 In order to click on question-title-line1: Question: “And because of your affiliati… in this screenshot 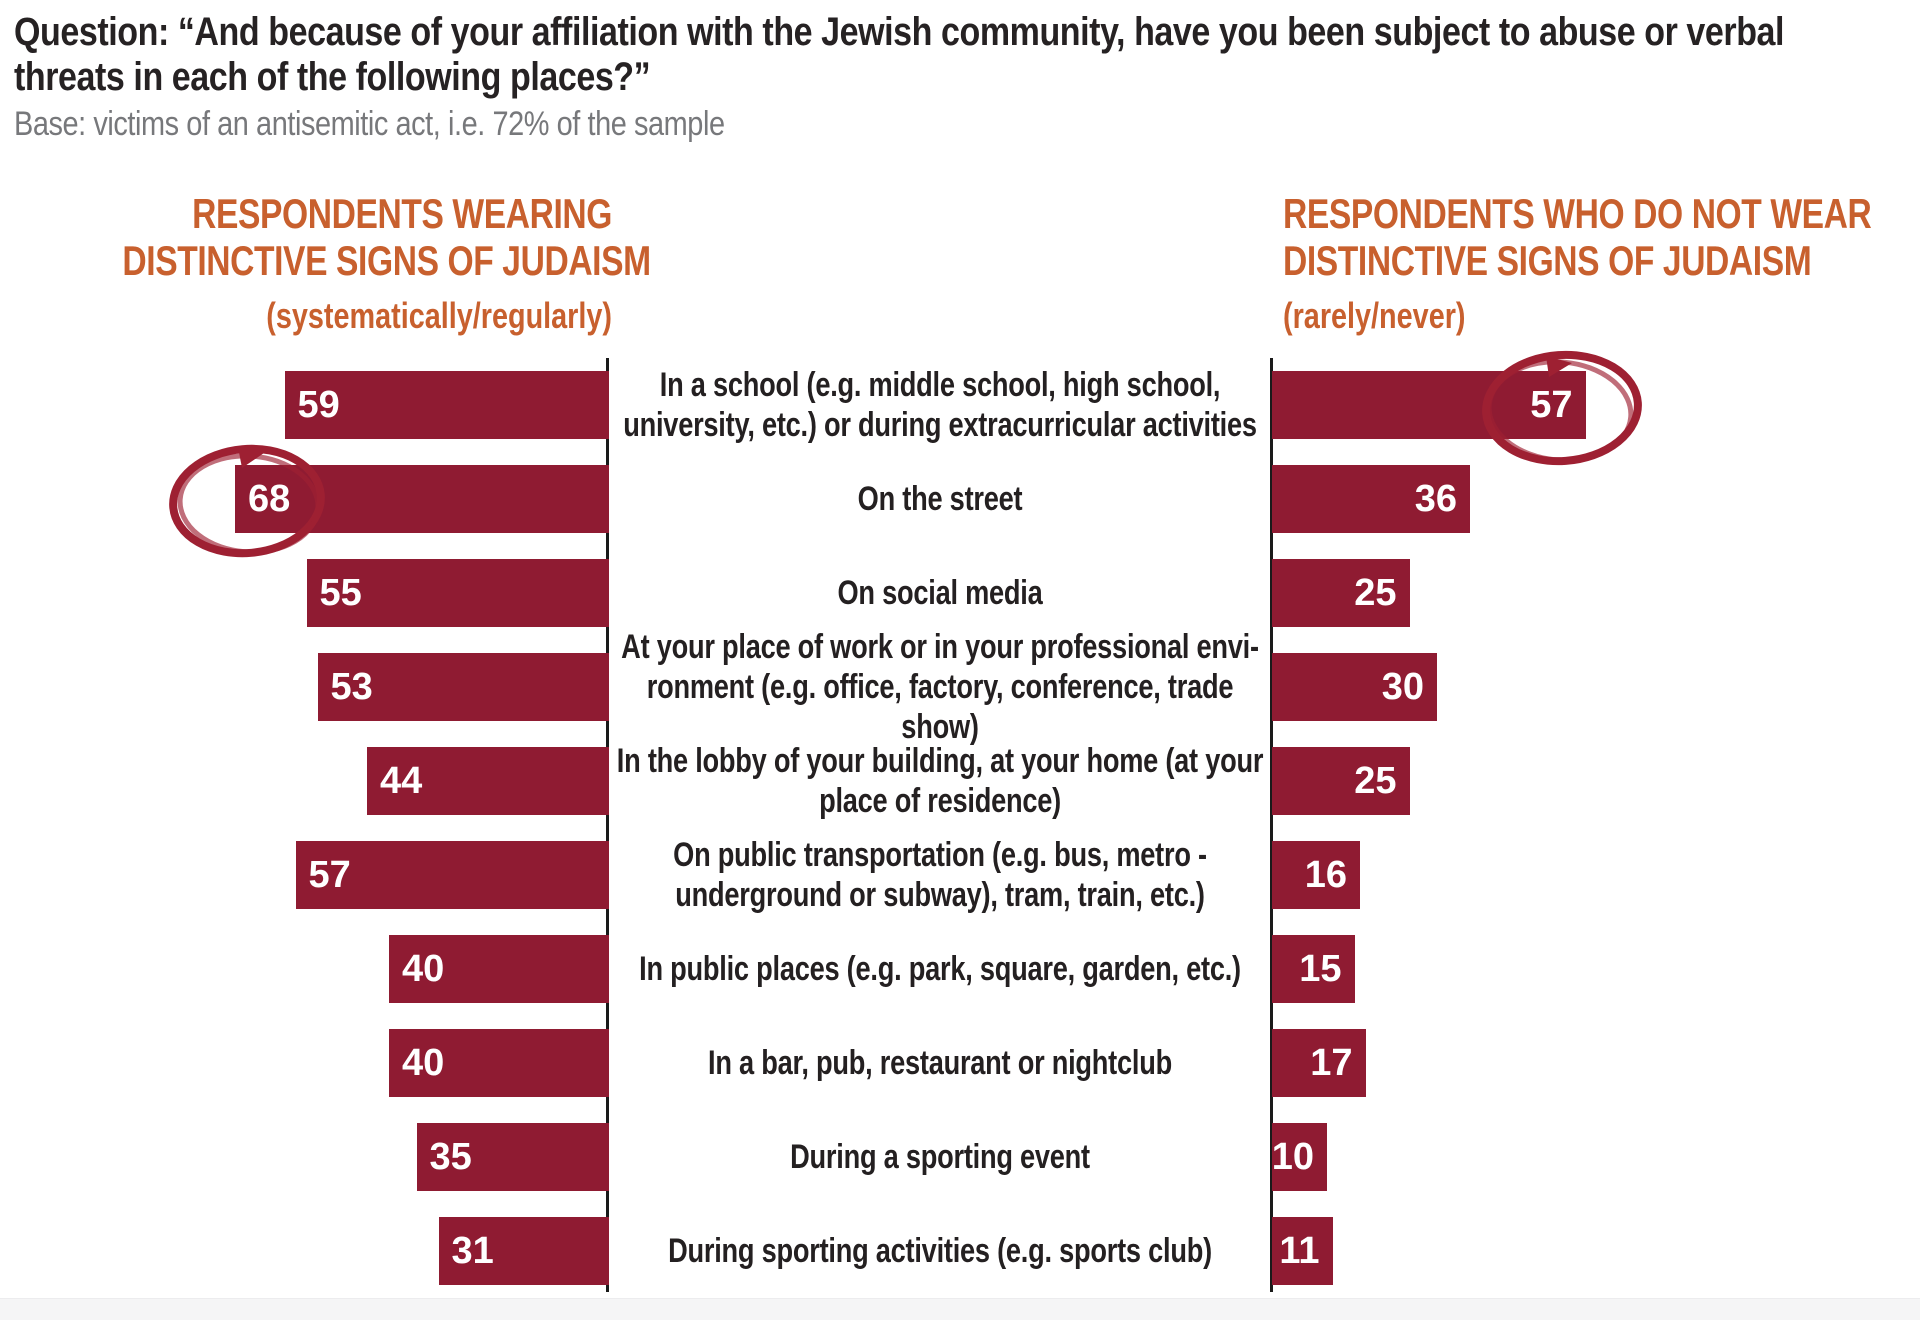, I will do `click(899, 32)`.